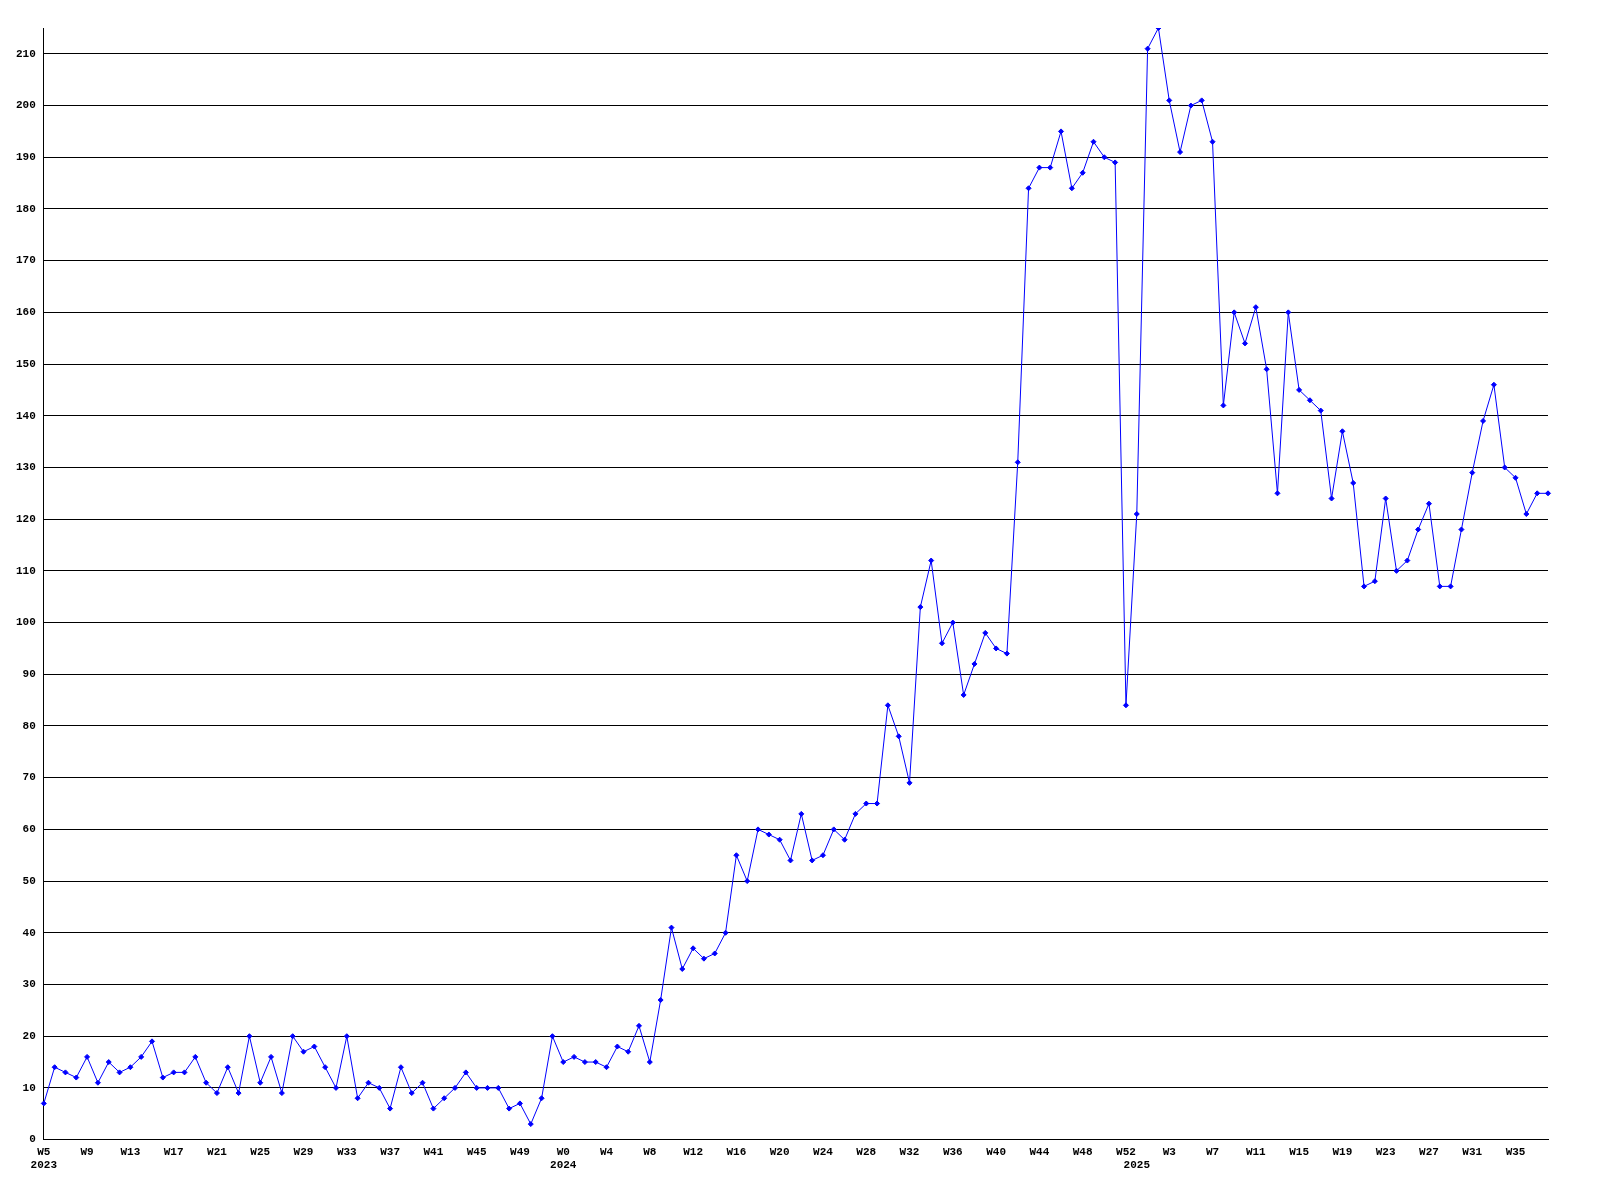 This screenshot has height=1200, width=1600. I want to click on x-tick-label: W3, so click(1169, 1151).